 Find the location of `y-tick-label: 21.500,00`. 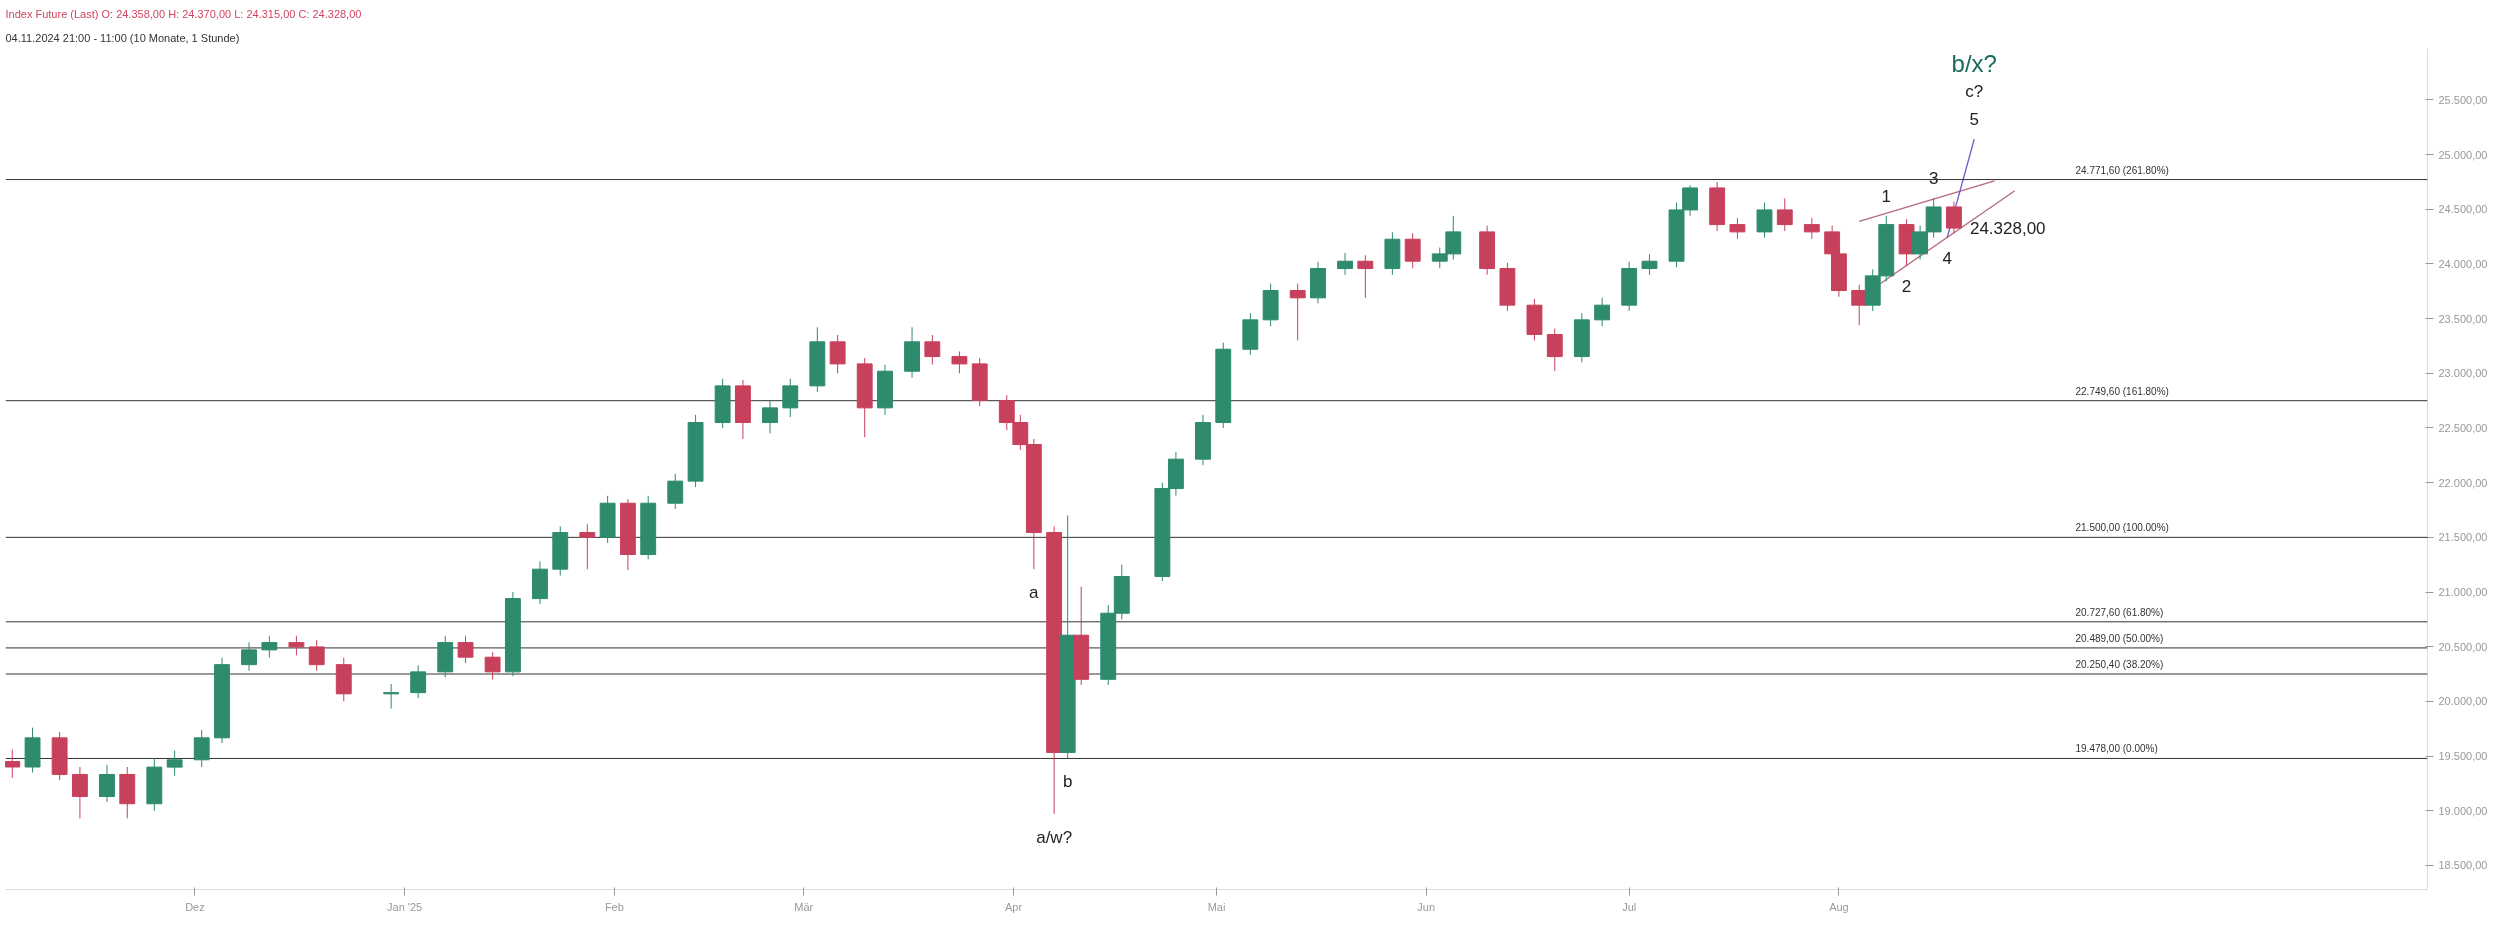

y-tick-label: 21.500,00 is located at coordinates (2463, 537).